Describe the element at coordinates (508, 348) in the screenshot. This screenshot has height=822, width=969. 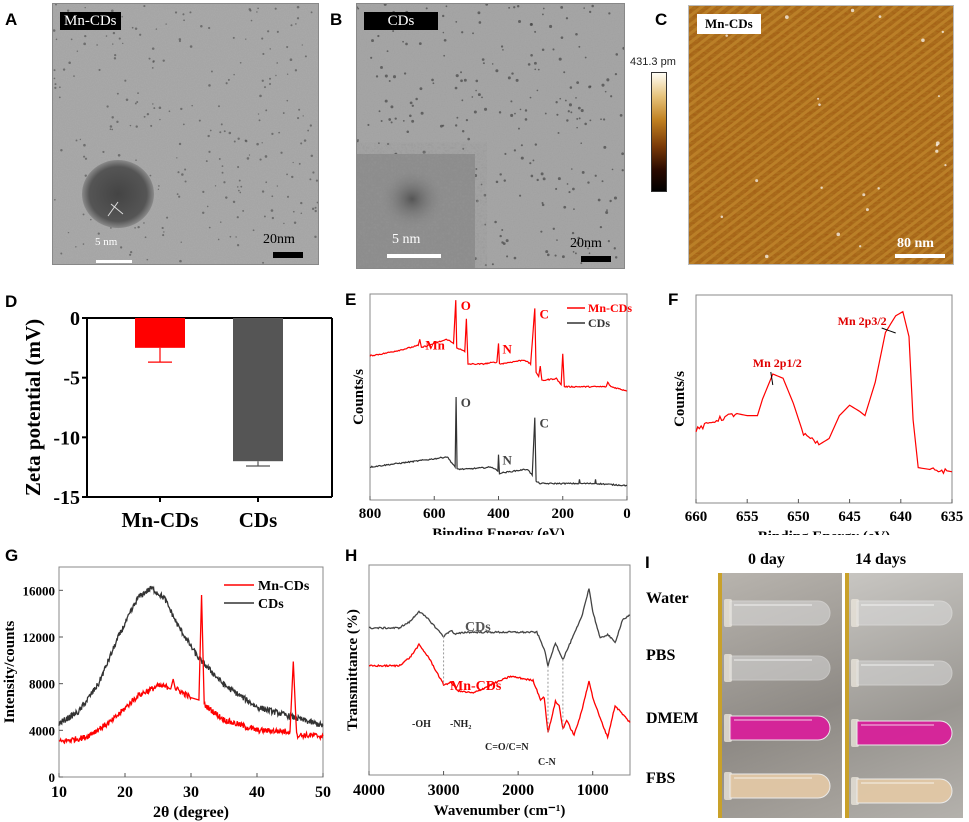
I see `peak-label: N` at that location.